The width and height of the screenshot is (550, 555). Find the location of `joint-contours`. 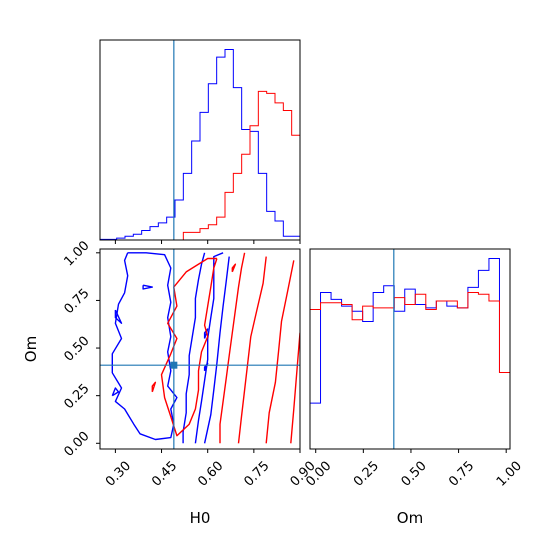

joint-contours is located at coordinates (200, 349).